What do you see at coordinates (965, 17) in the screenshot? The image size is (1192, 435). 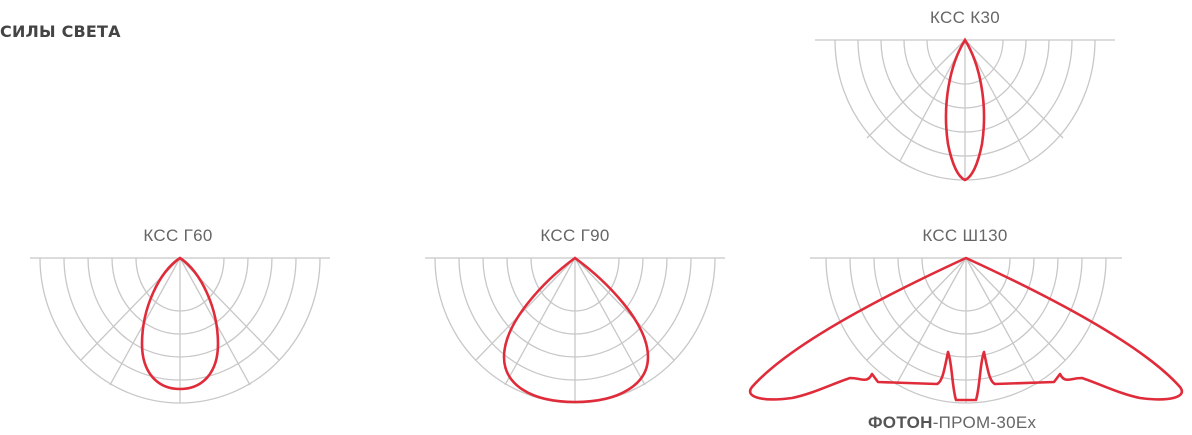 I see `diagram-title-k30: КСС К30` at bounding box center [965, 17].